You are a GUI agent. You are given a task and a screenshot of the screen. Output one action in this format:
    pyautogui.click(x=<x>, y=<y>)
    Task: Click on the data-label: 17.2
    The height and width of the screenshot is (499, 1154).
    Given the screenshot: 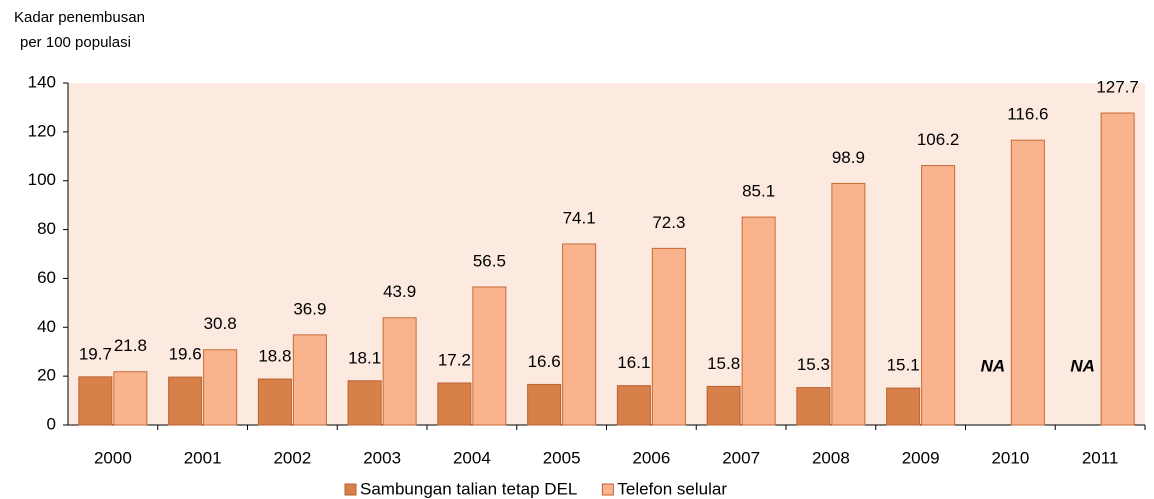 What is the action you would take?
    pyautogui.click(x=454, y=359)
    